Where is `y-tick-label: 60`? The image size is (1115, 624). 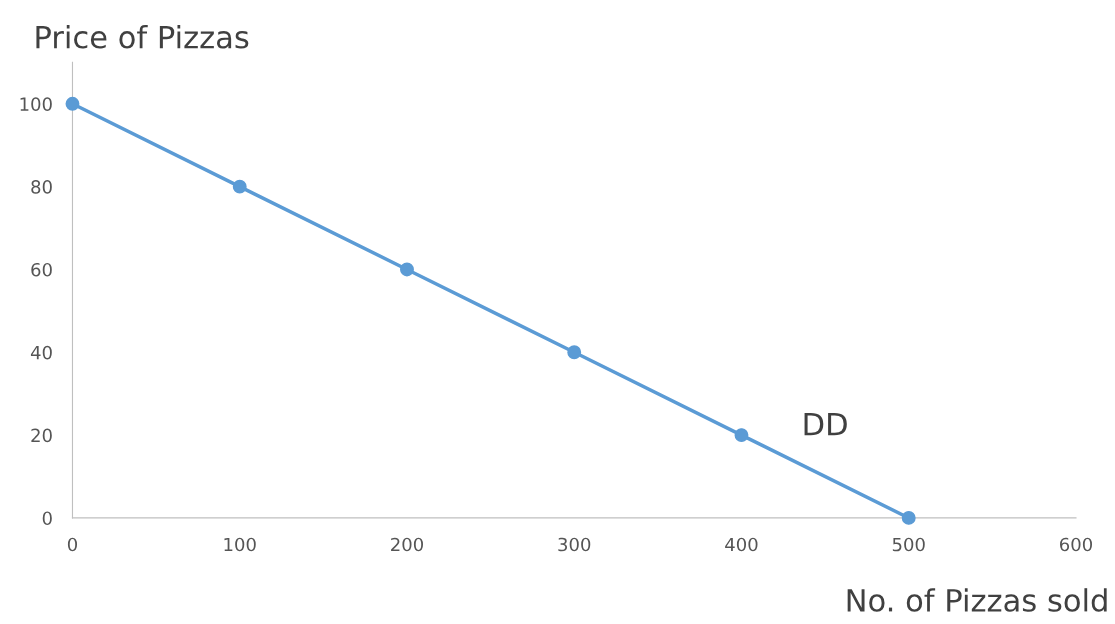 y-tick-label: 60 is located at coordinates (41, 269).